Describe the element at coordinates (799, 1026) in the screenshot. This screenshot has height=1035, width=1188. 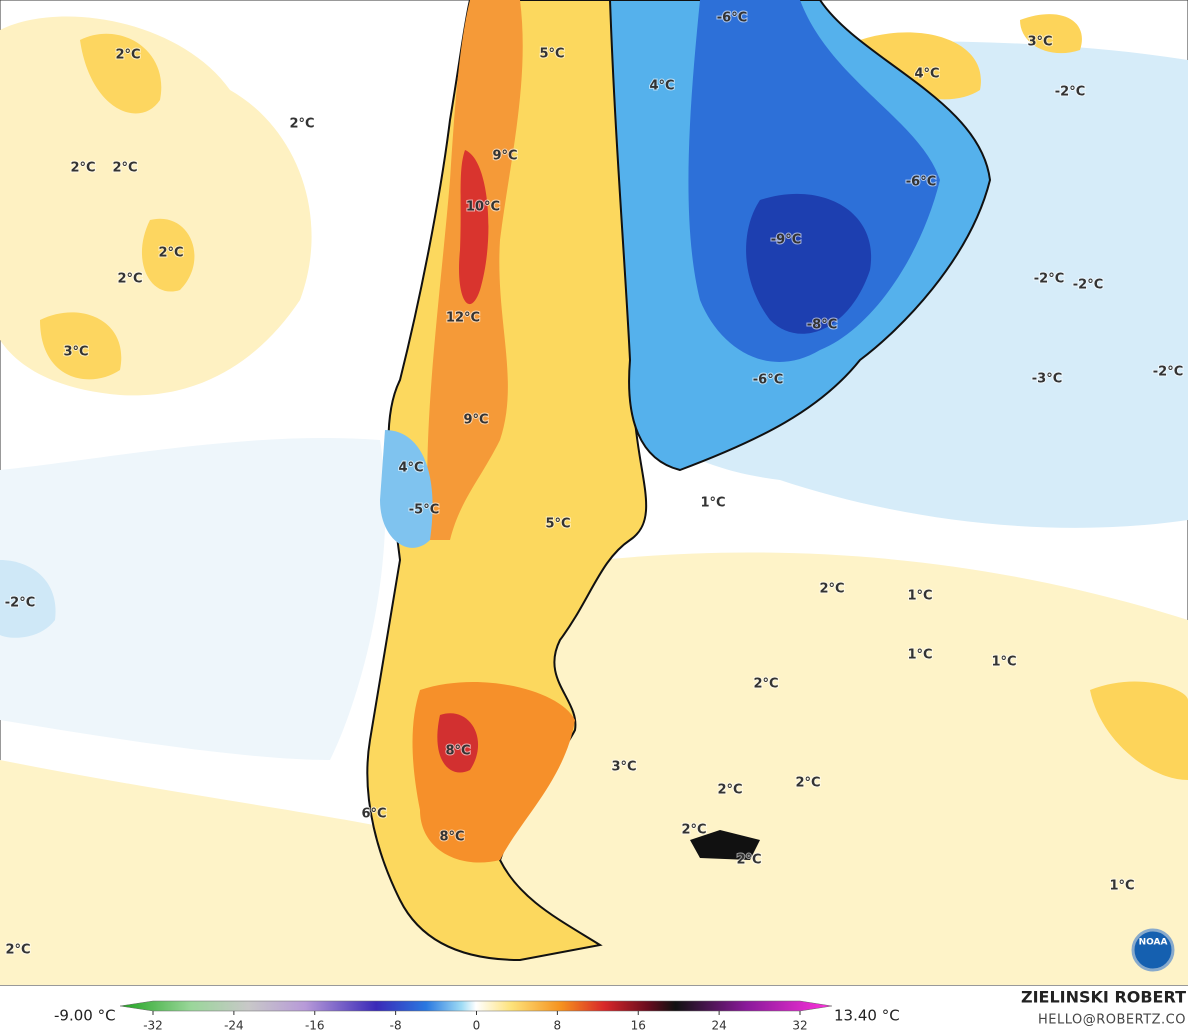
I see `colorbar-tick-label: 32` at that location.